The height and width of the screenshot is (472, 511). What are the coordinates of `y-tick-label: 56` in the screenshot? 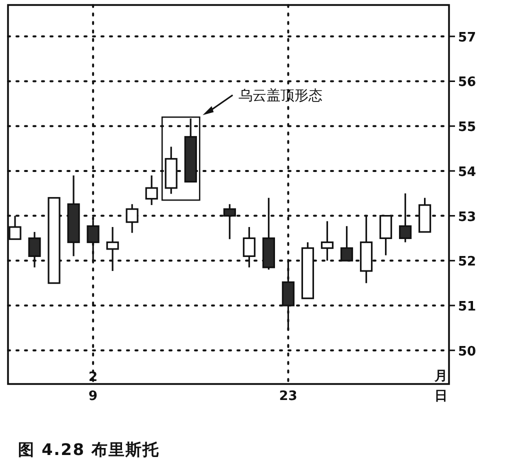 It's located at (467, 82).